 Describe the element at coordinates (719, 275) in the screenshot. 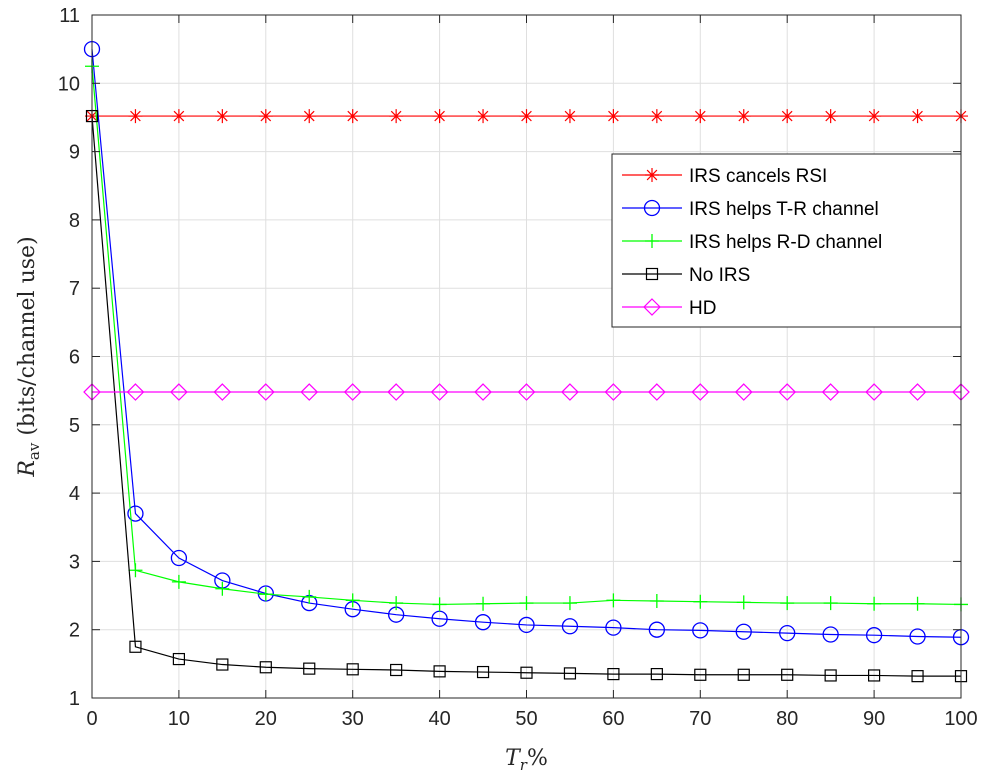

I see `legend-label: No IRS` at that location.